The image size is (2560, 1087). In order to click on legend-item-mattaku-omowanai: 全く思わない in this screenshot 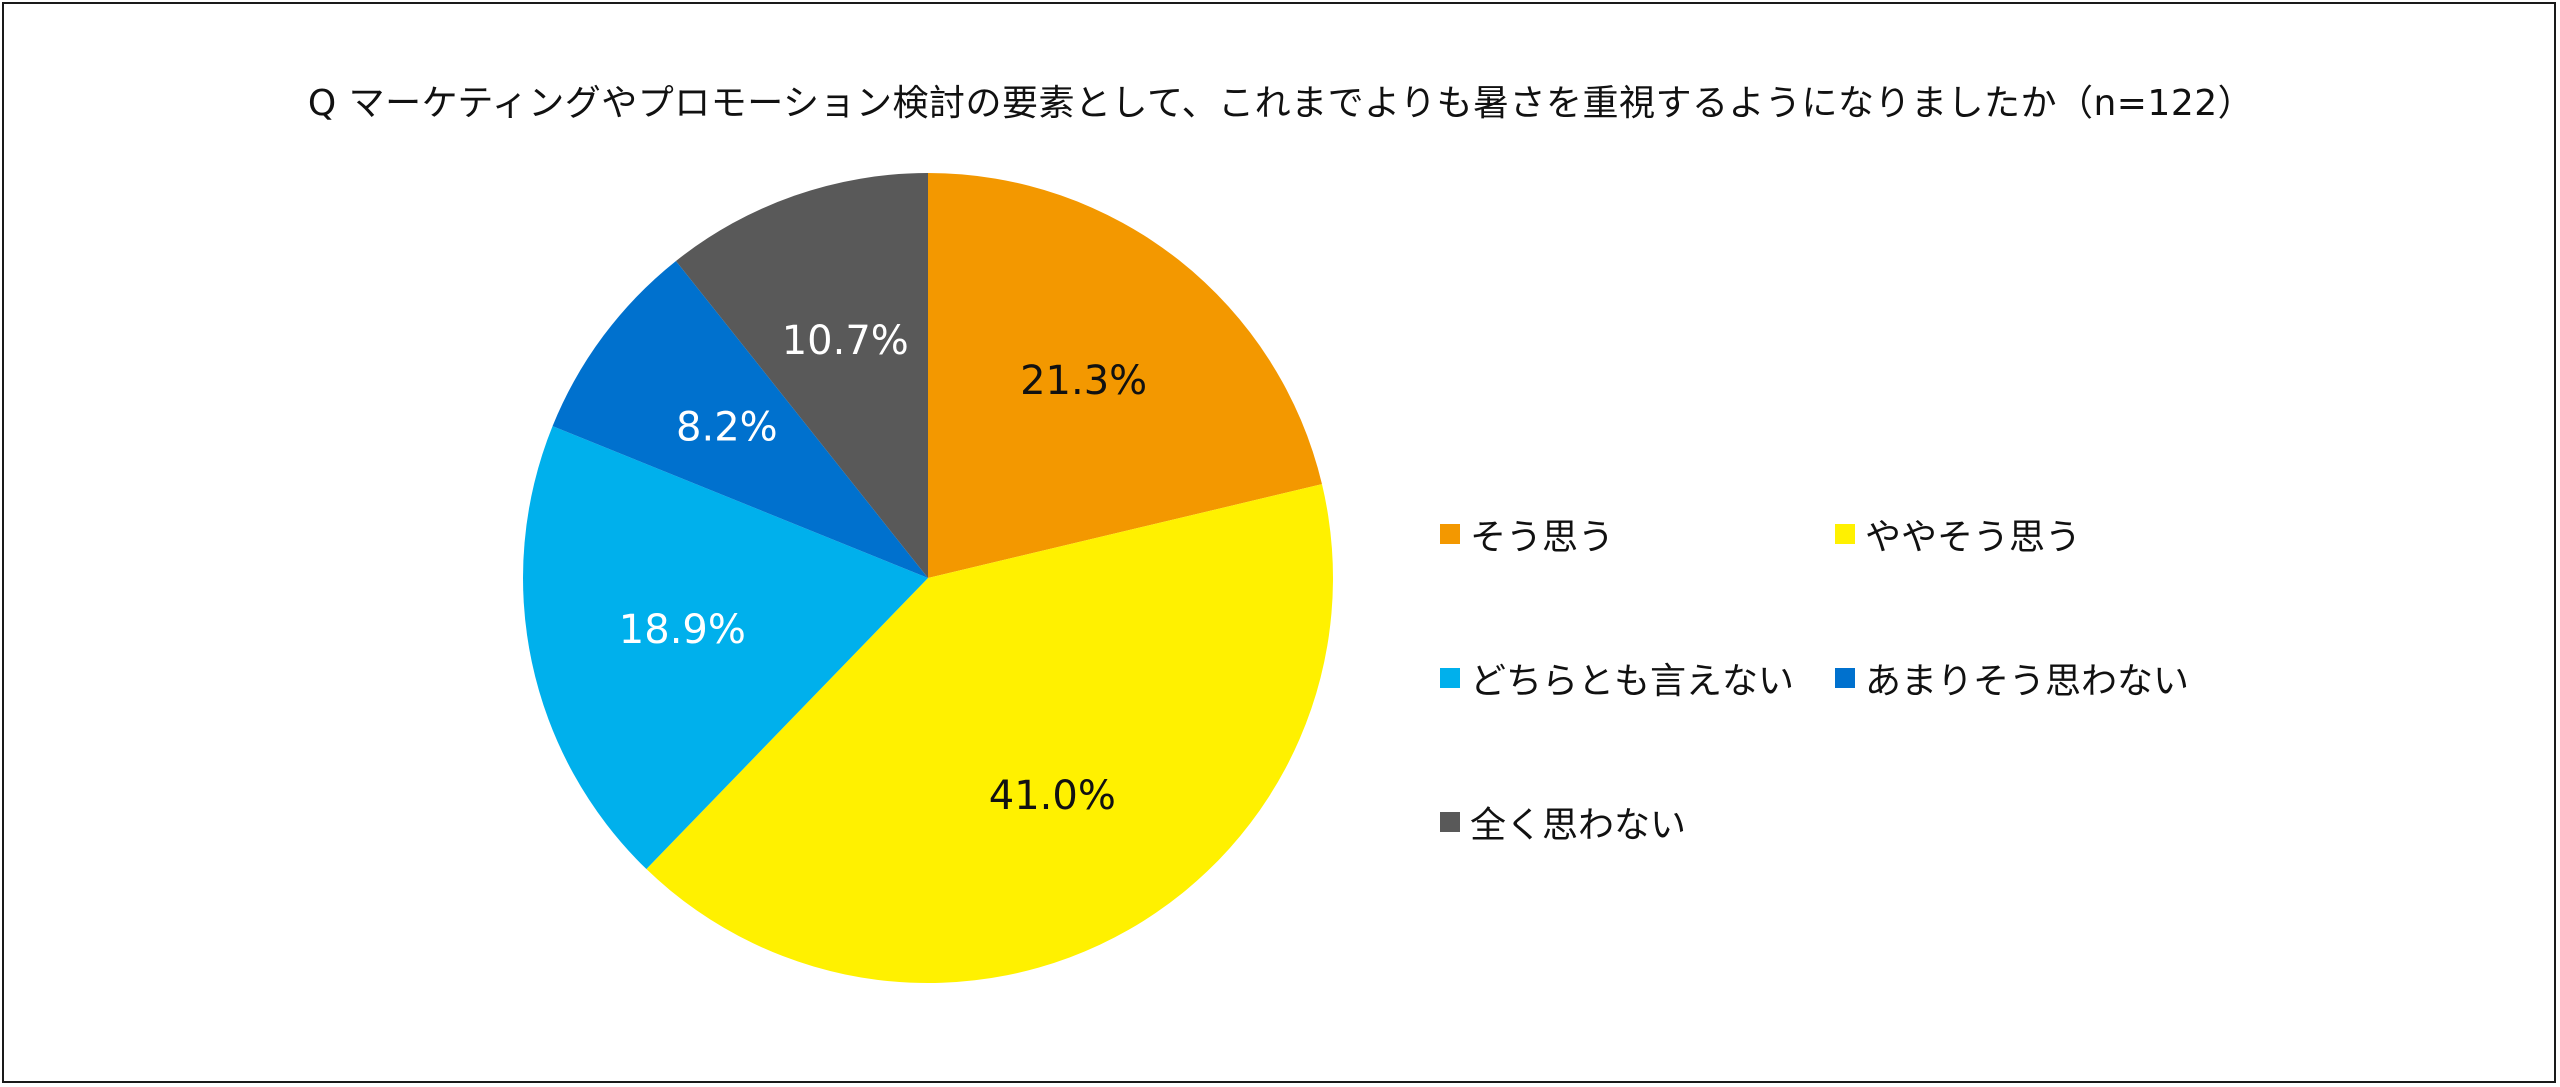, I will do `click(1637, 823)`.